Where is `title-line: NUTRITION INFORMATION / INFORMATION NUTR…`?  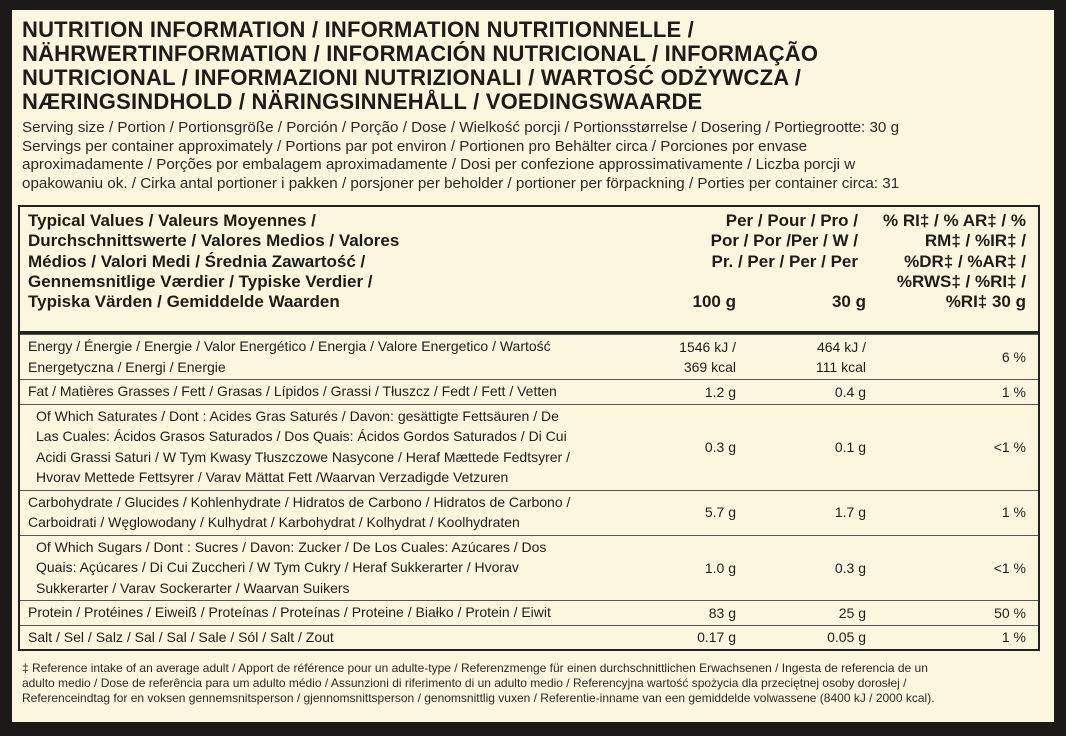
title-line: NUTRITION INFORMATION / INFORMATION NUTR… is located at coordinates (358, 29).